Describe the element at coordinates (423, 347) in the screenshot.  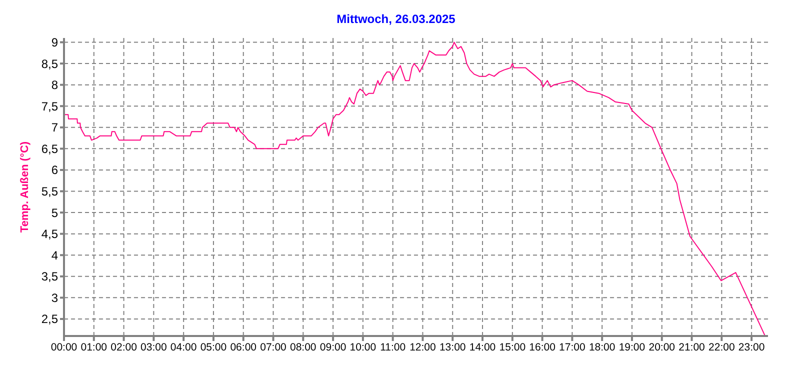
I see `x-tick-label: 12:00` at that location.